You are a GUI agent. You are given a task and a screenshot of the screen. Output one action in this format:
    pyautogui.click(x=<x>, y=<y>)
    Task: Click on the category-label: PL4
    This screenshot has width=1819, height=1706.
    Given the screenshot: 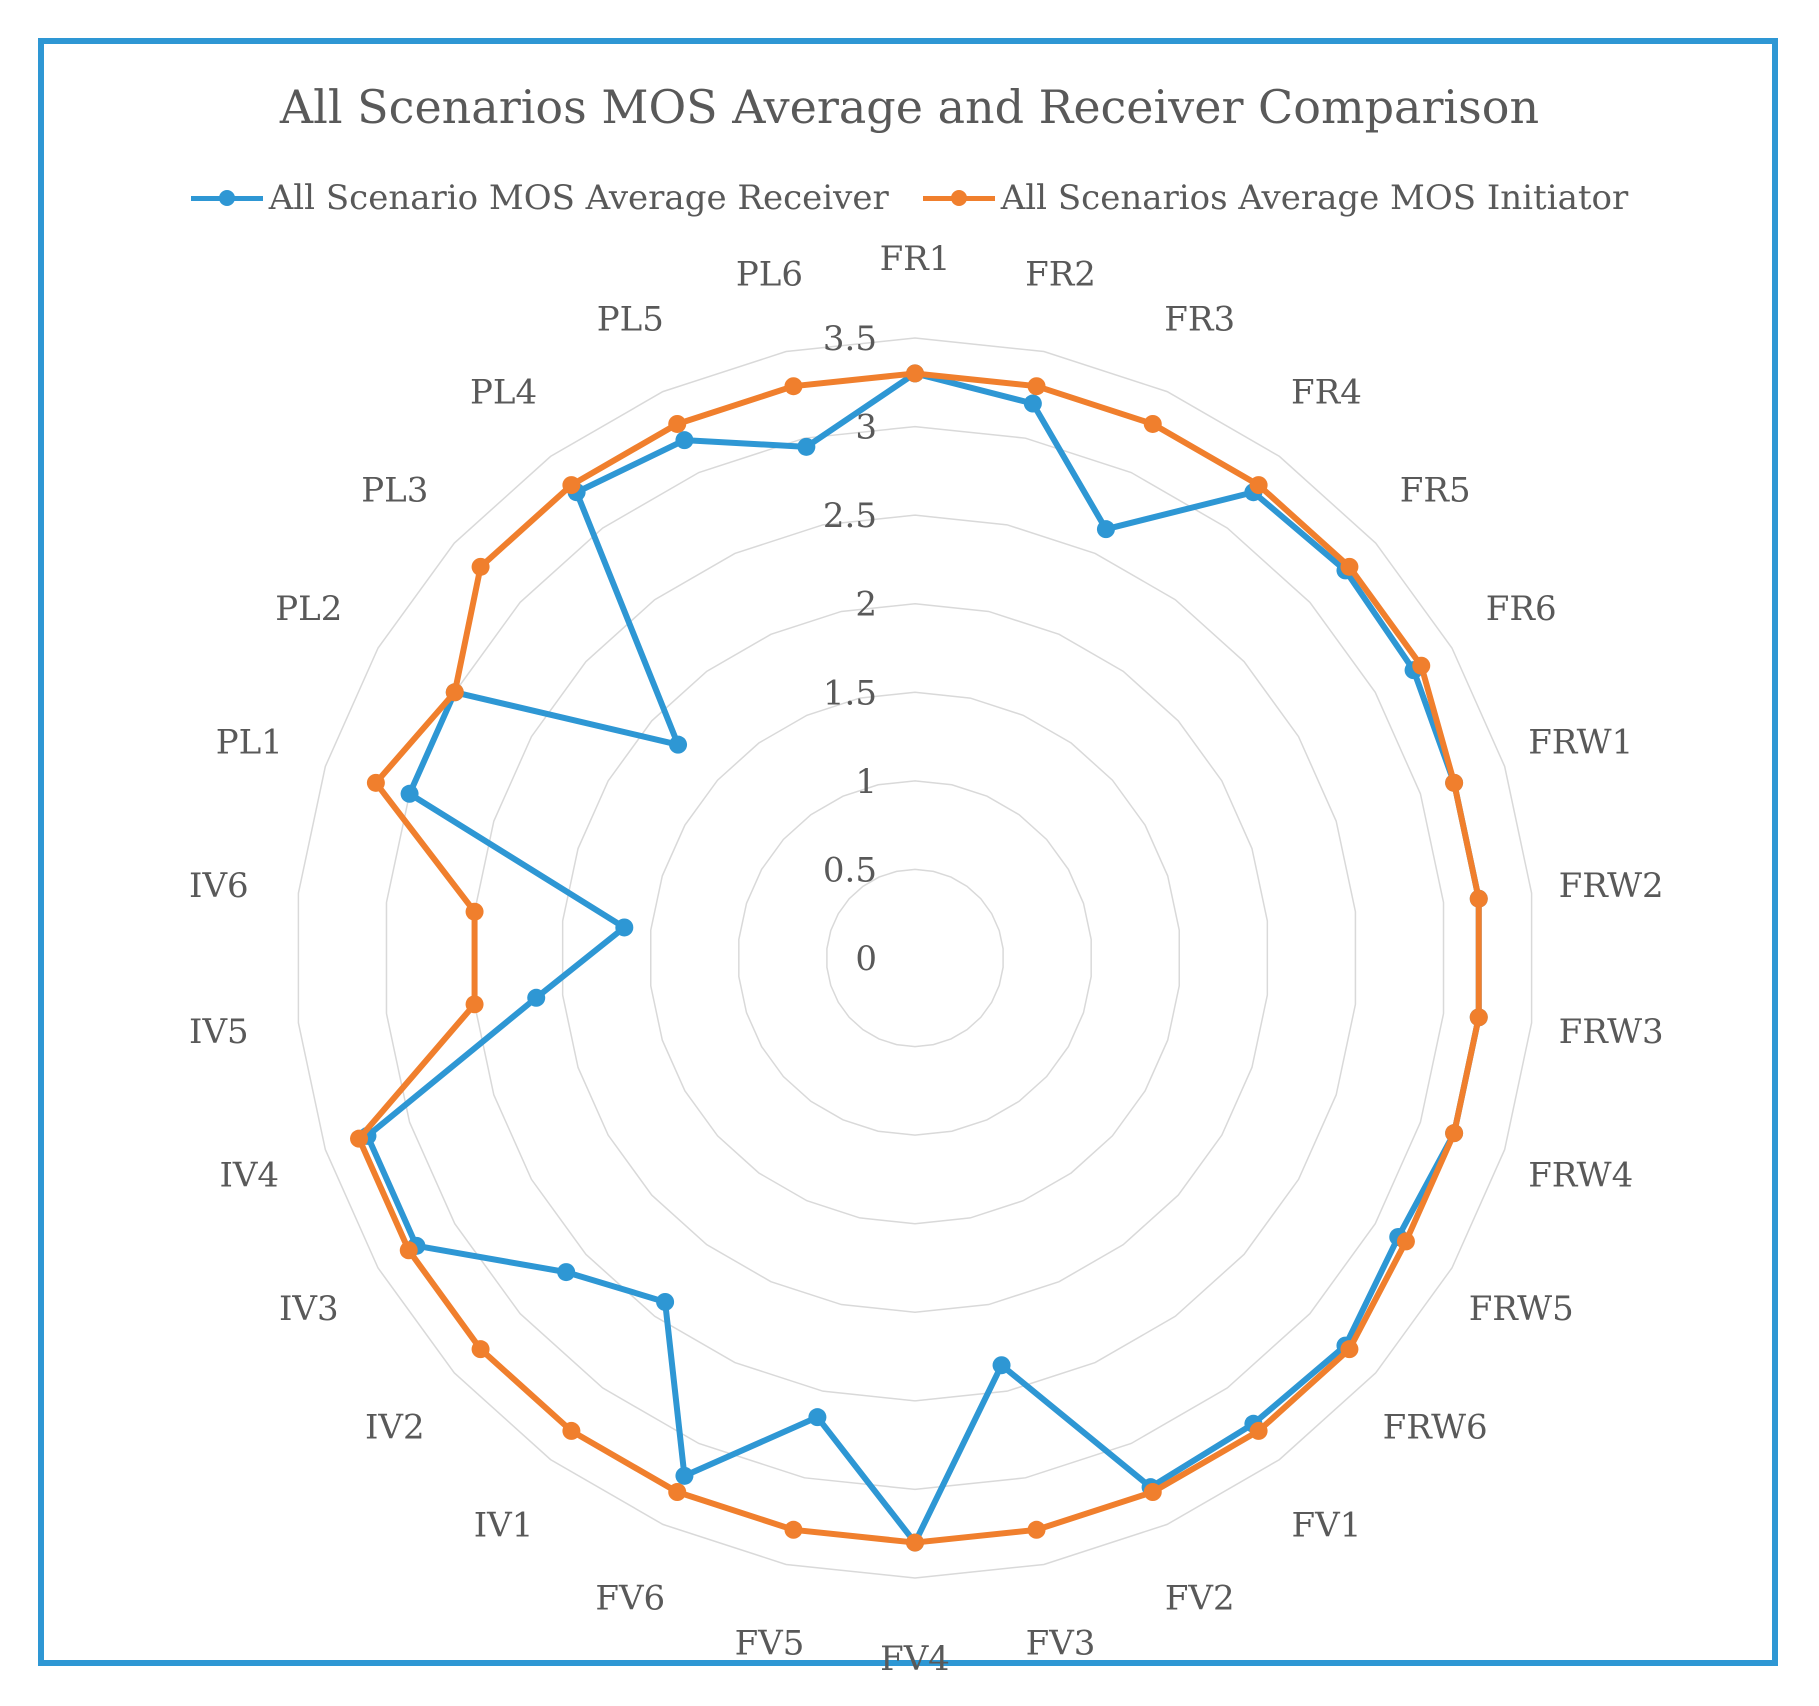 What is the action you would take?
    pyautogui.click(x=503, y=393)
    